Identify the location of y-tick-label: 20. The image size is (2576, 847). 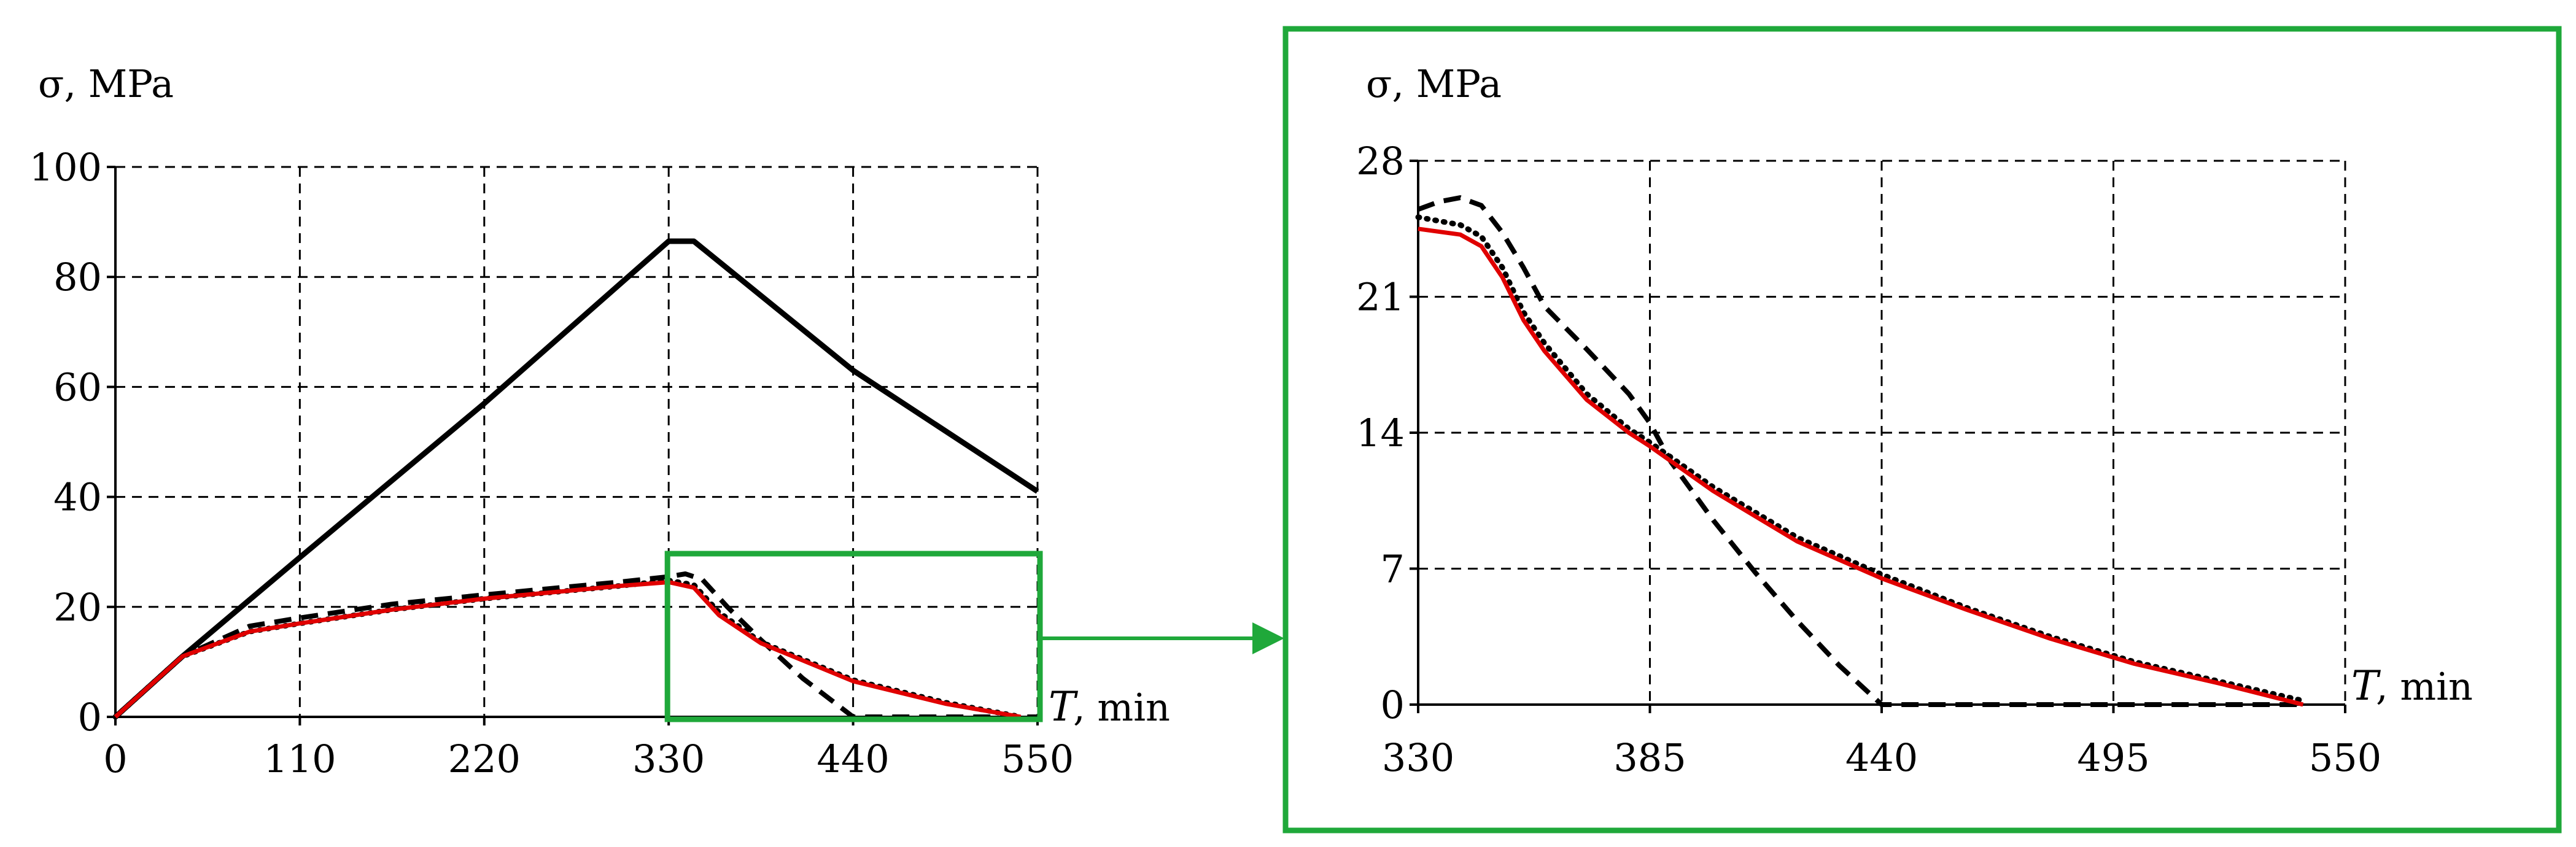
(77, 607).